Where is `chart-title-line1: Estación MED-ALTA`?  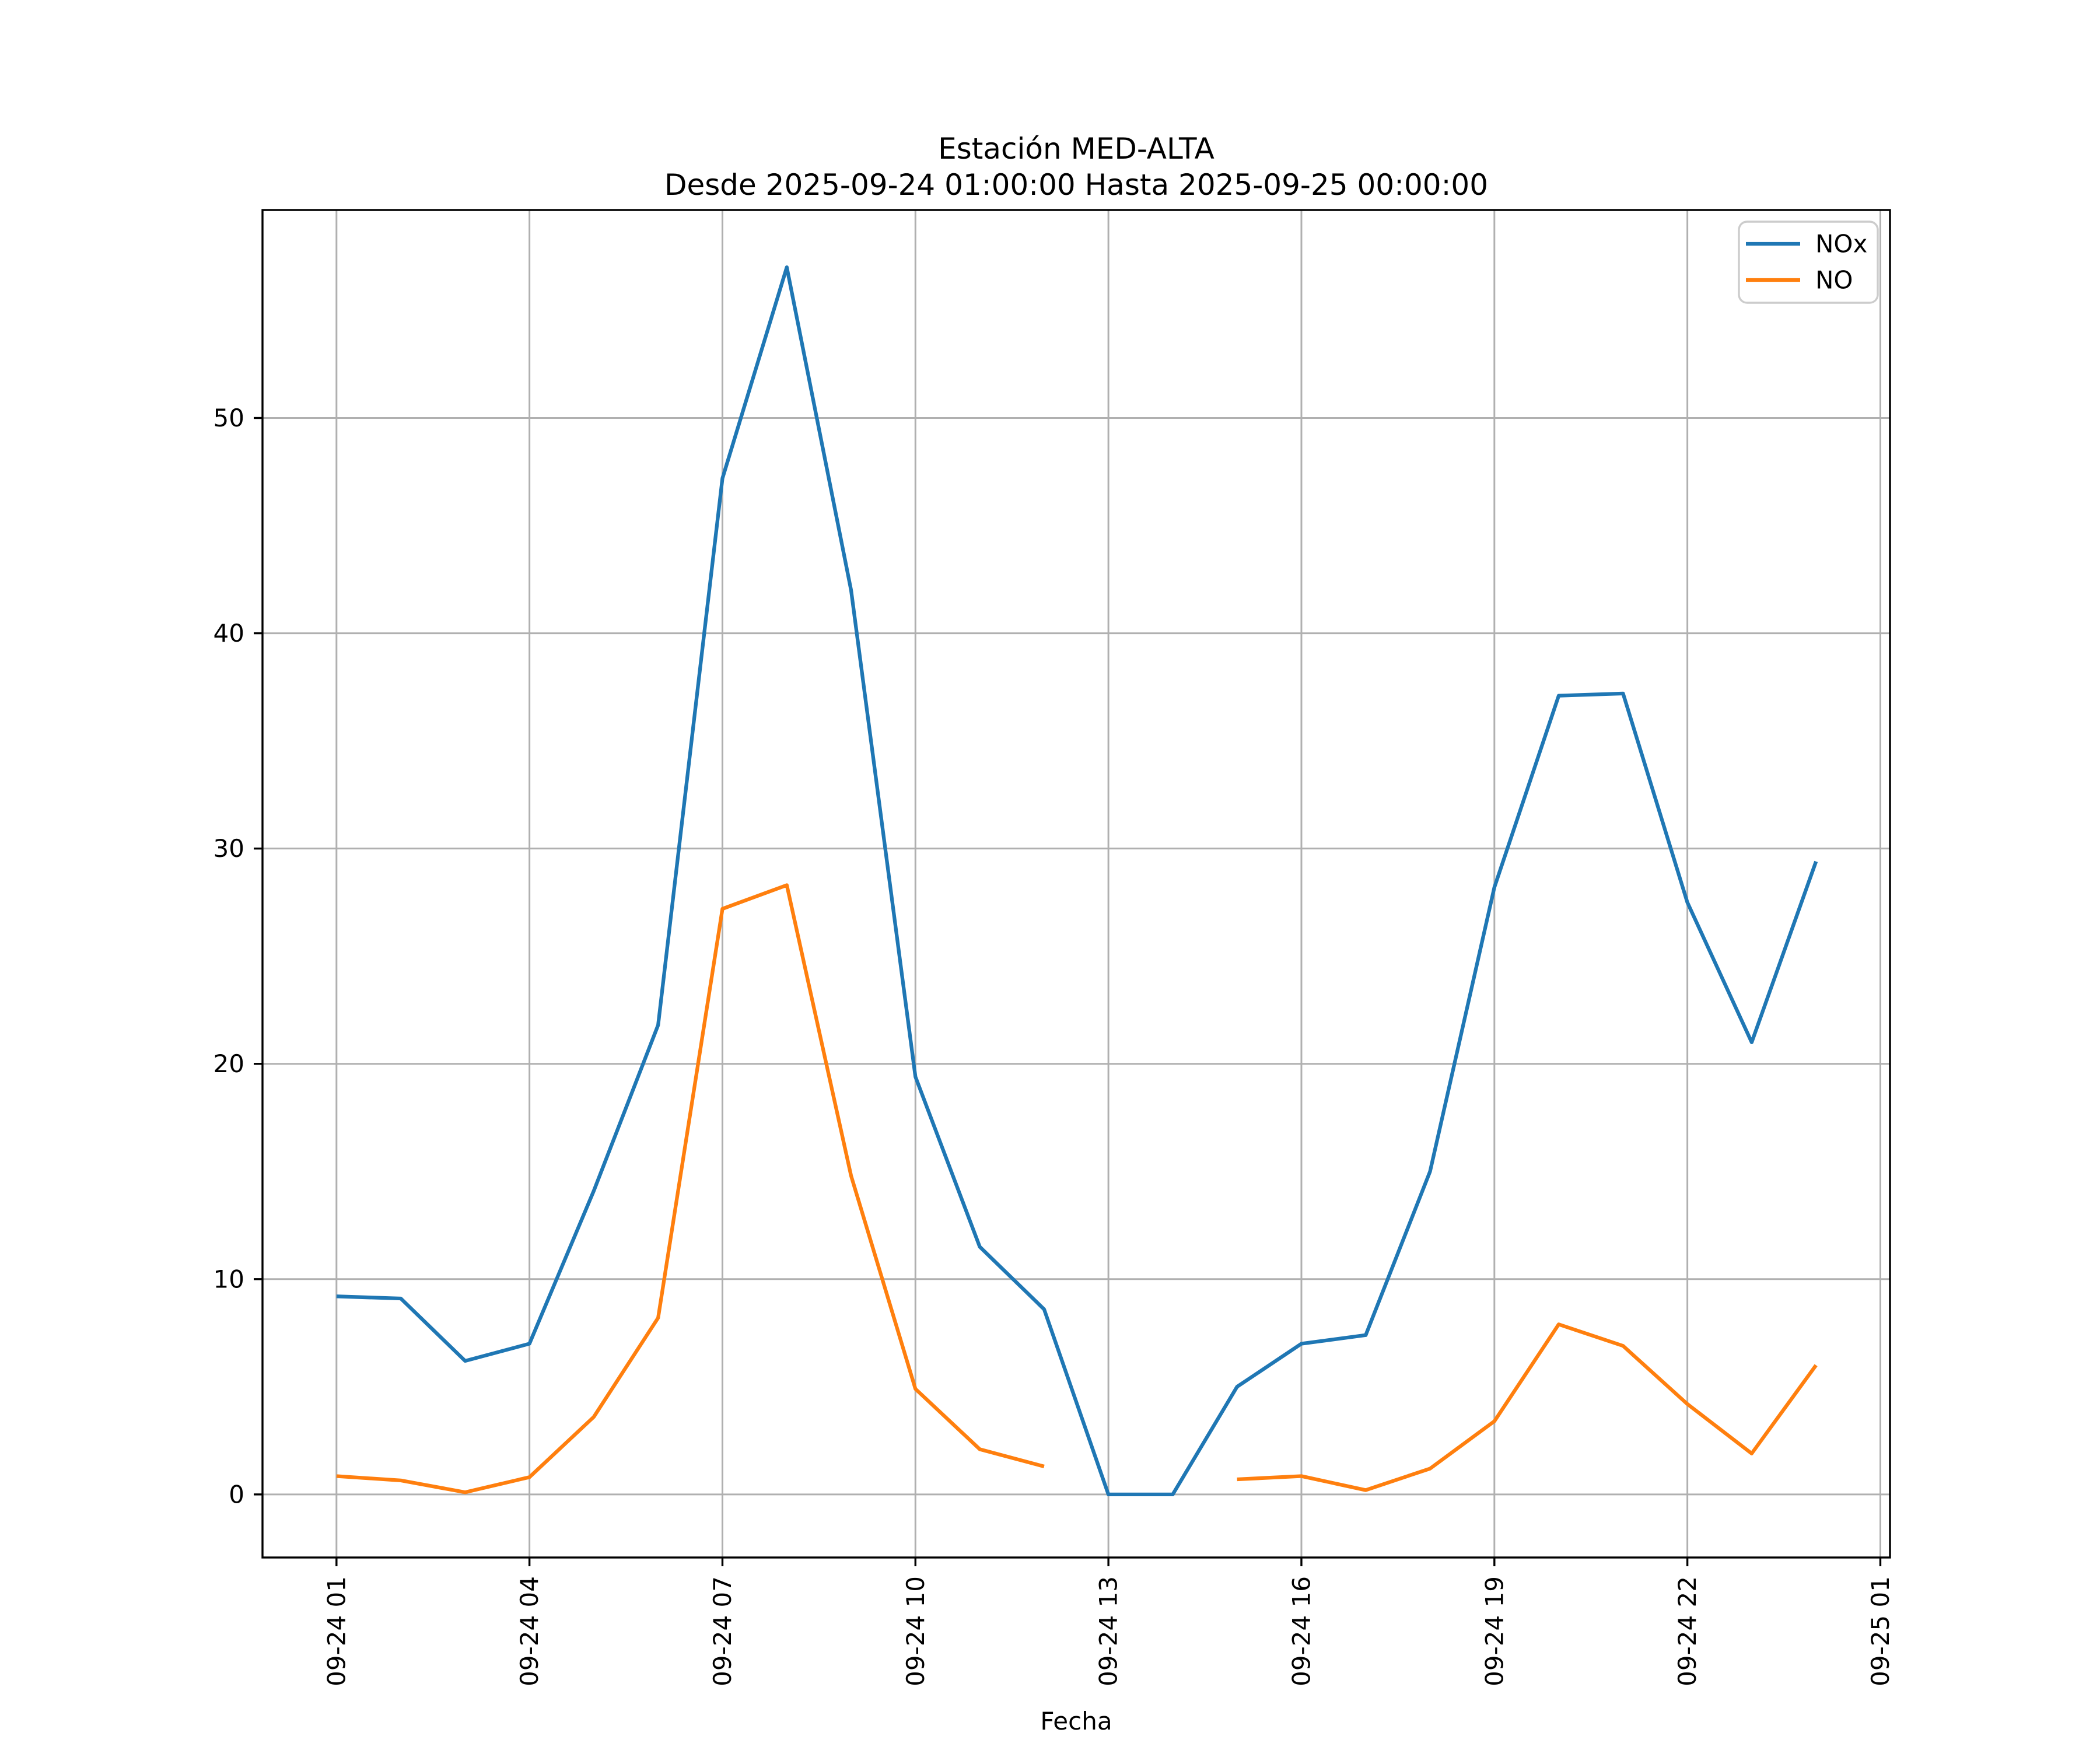 chart-title-line1: Estación MED-ALTA is located at coordinates (1076, 149).